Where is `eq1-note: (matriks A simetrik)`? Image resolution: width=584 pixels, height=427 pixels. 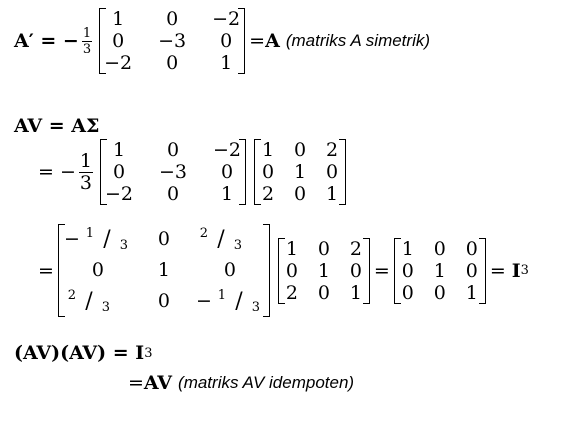 eq1-note: (matriks A simetrik) is located at coordinates (358, 40).